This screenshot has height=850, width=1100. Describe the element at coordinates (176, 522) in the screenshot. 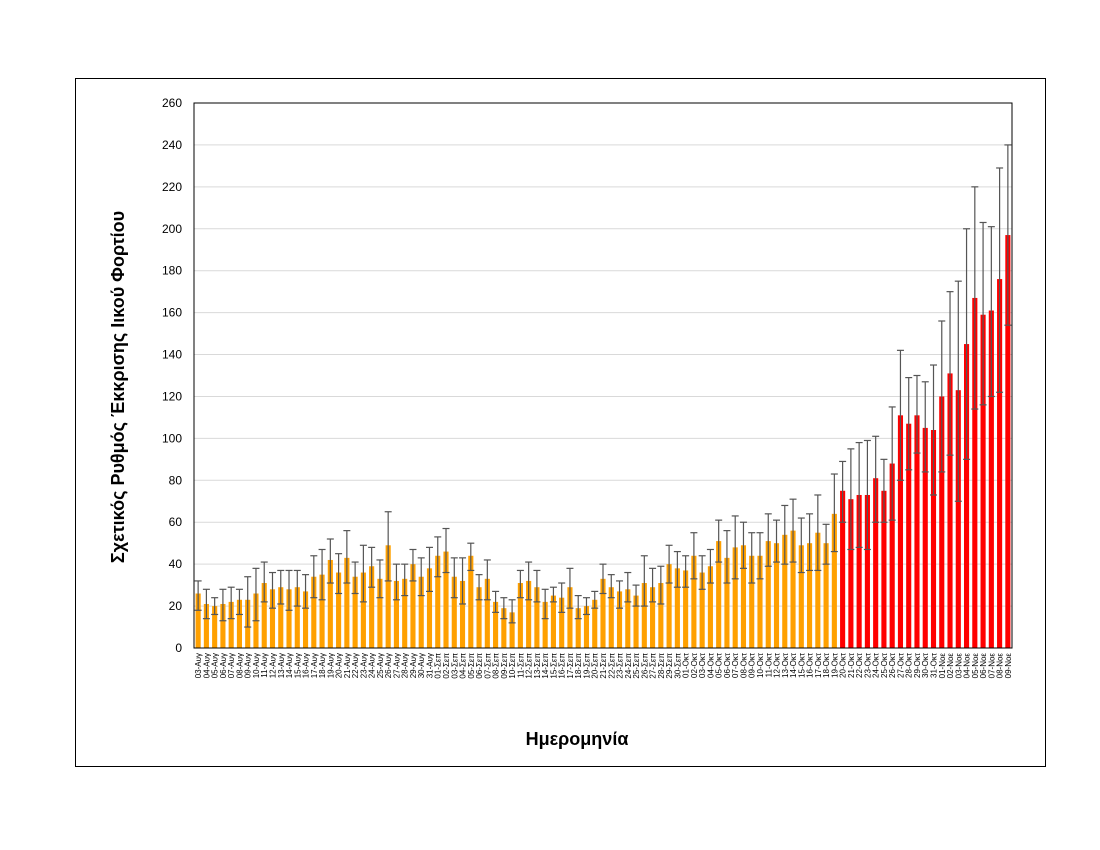

I see `y-tick-label: 60` at that location.